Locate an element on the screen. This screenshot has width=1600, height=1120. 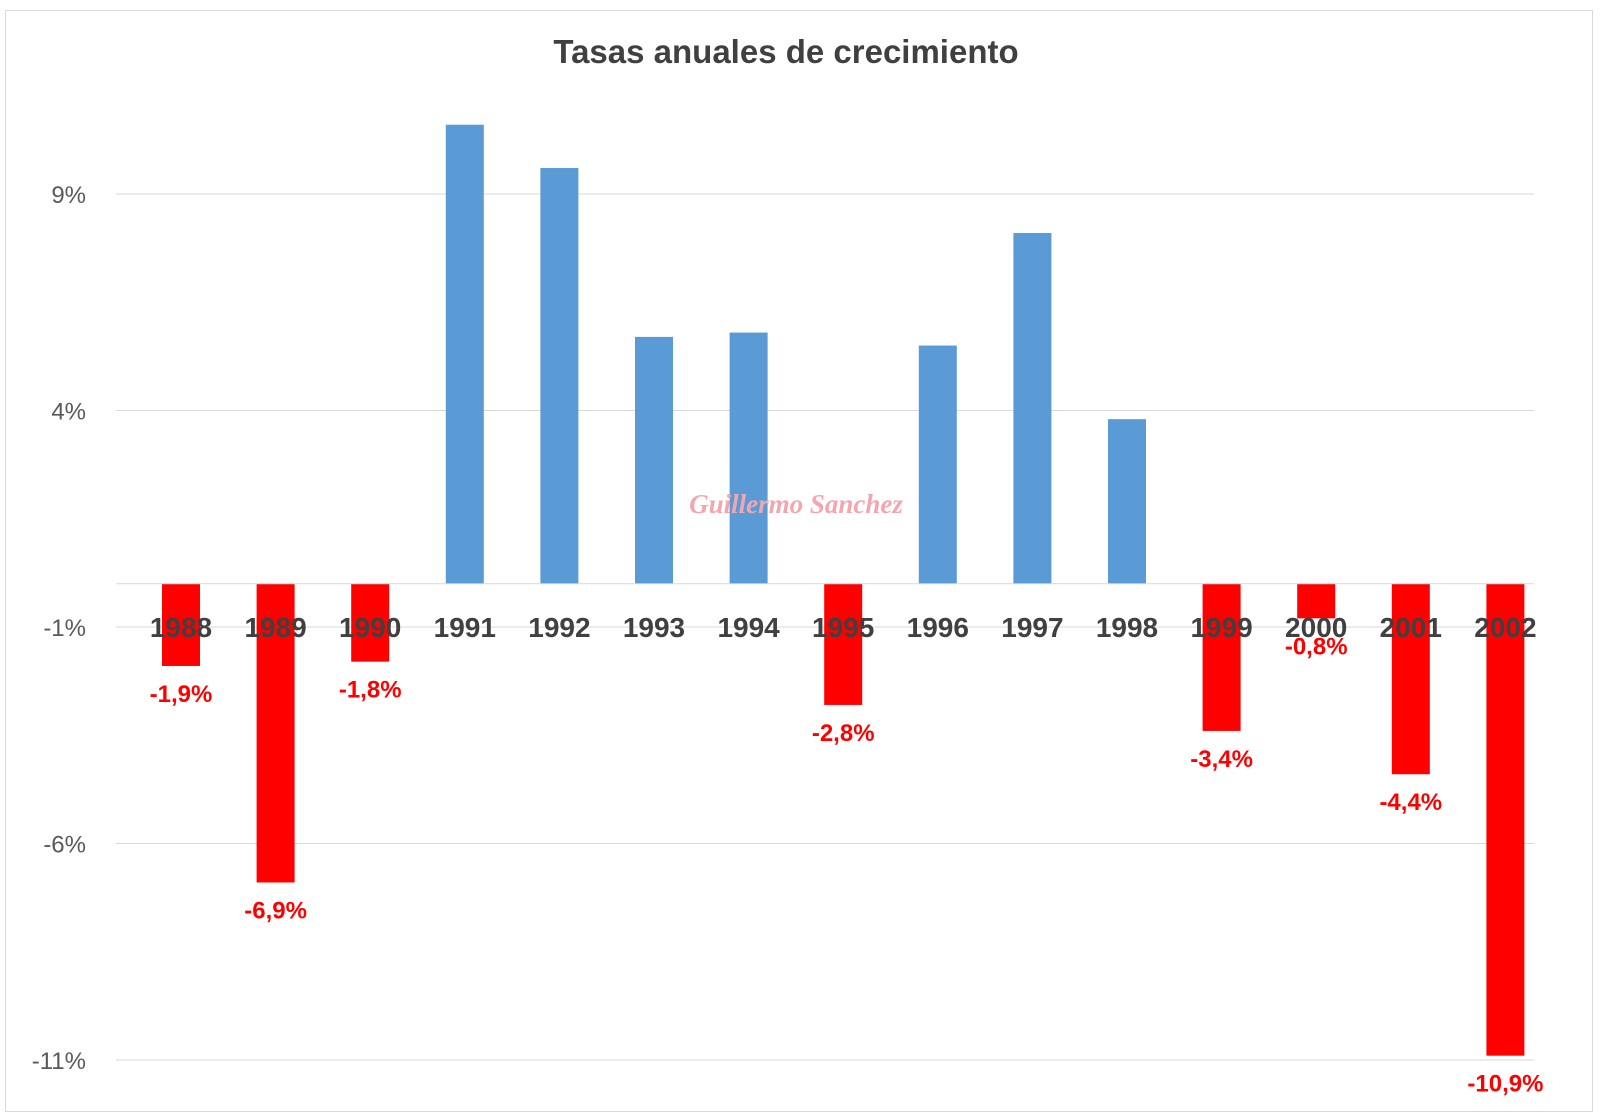
y-tick-label: -11% is located at coordinates (59, 1061).